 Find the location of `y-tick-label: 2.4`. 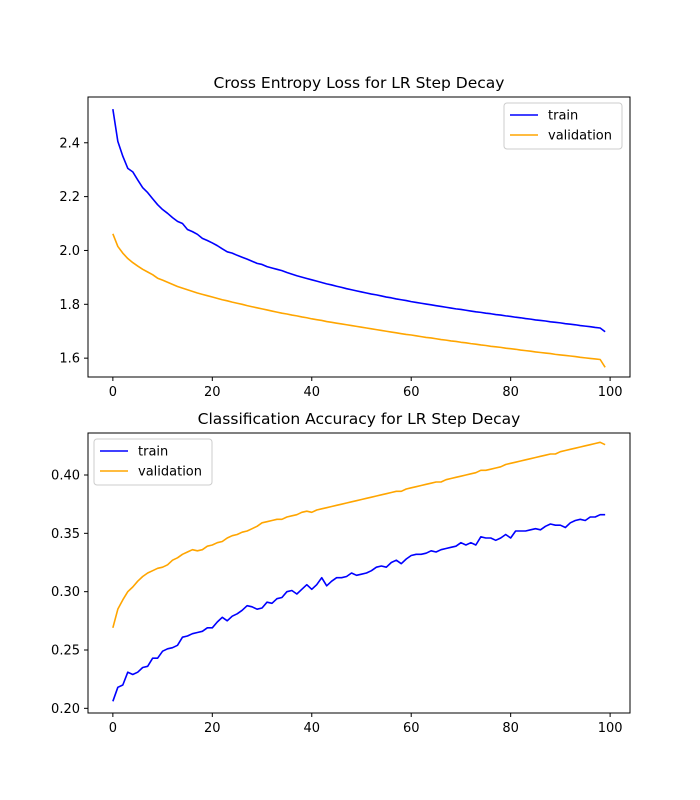

y-tick-label: 2.4 is located at coordinates (69, 143).